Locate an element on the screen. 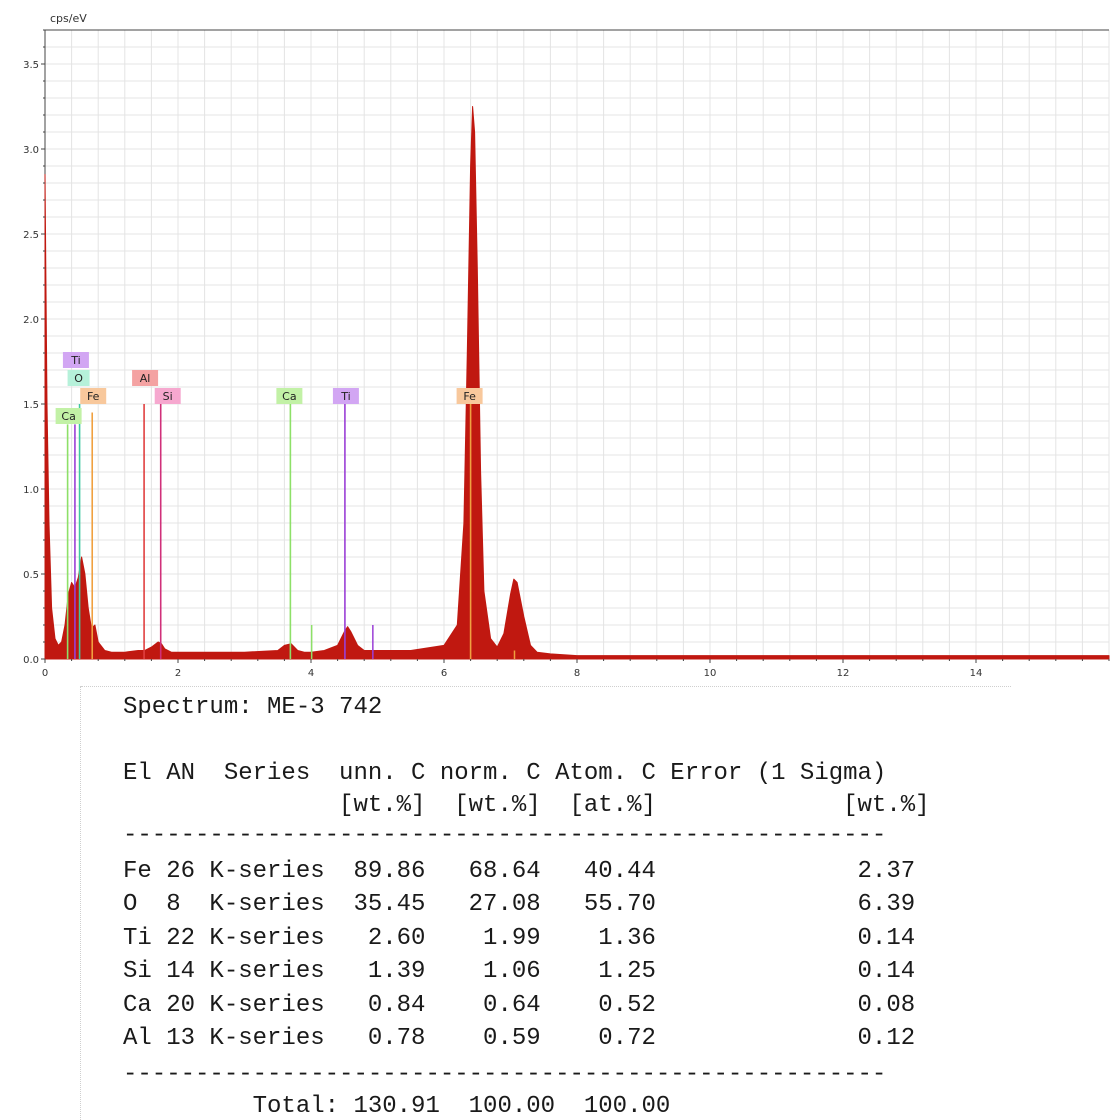  element-label-o: O is located at coordinates (78, 378).